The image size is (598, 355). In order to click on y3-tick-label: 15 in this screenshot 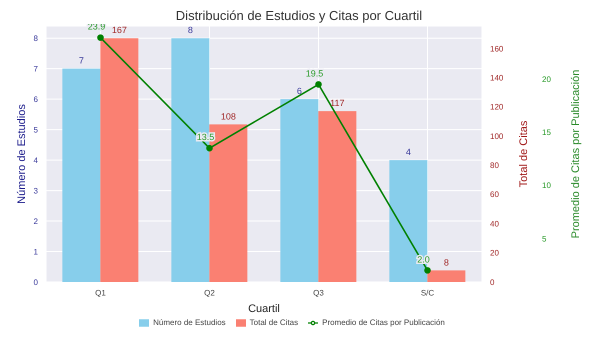, I will do `click(547, 133)`.